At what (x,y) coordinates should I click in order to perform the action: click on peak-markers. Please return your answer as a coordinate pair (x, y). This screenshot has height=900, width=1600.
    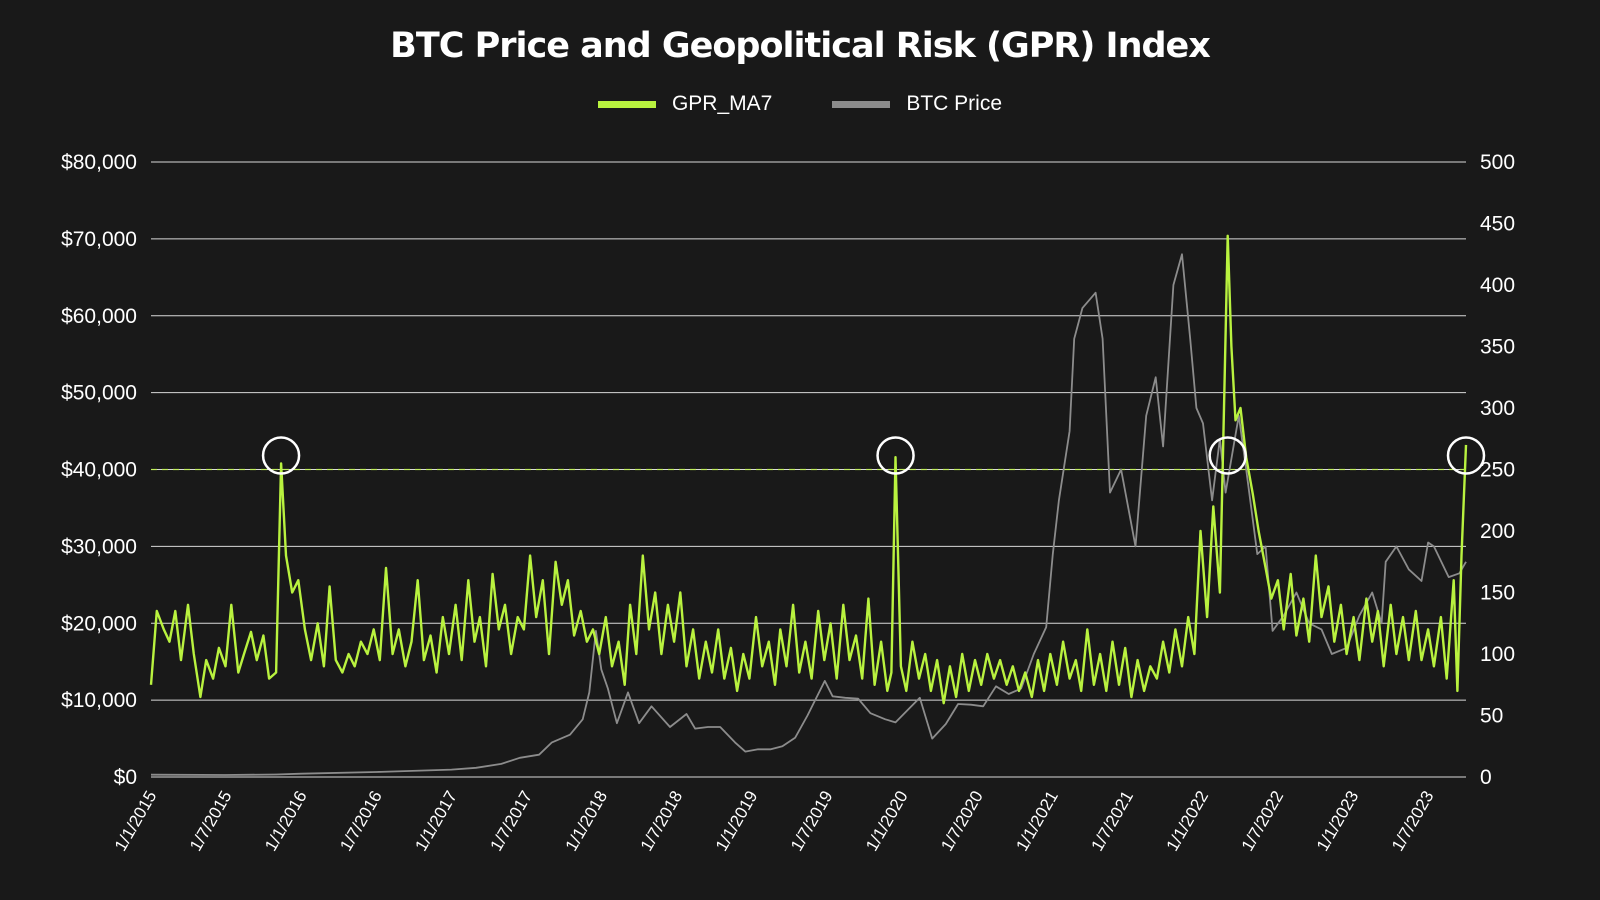
    Looking at the image, I should click on (873, 455).